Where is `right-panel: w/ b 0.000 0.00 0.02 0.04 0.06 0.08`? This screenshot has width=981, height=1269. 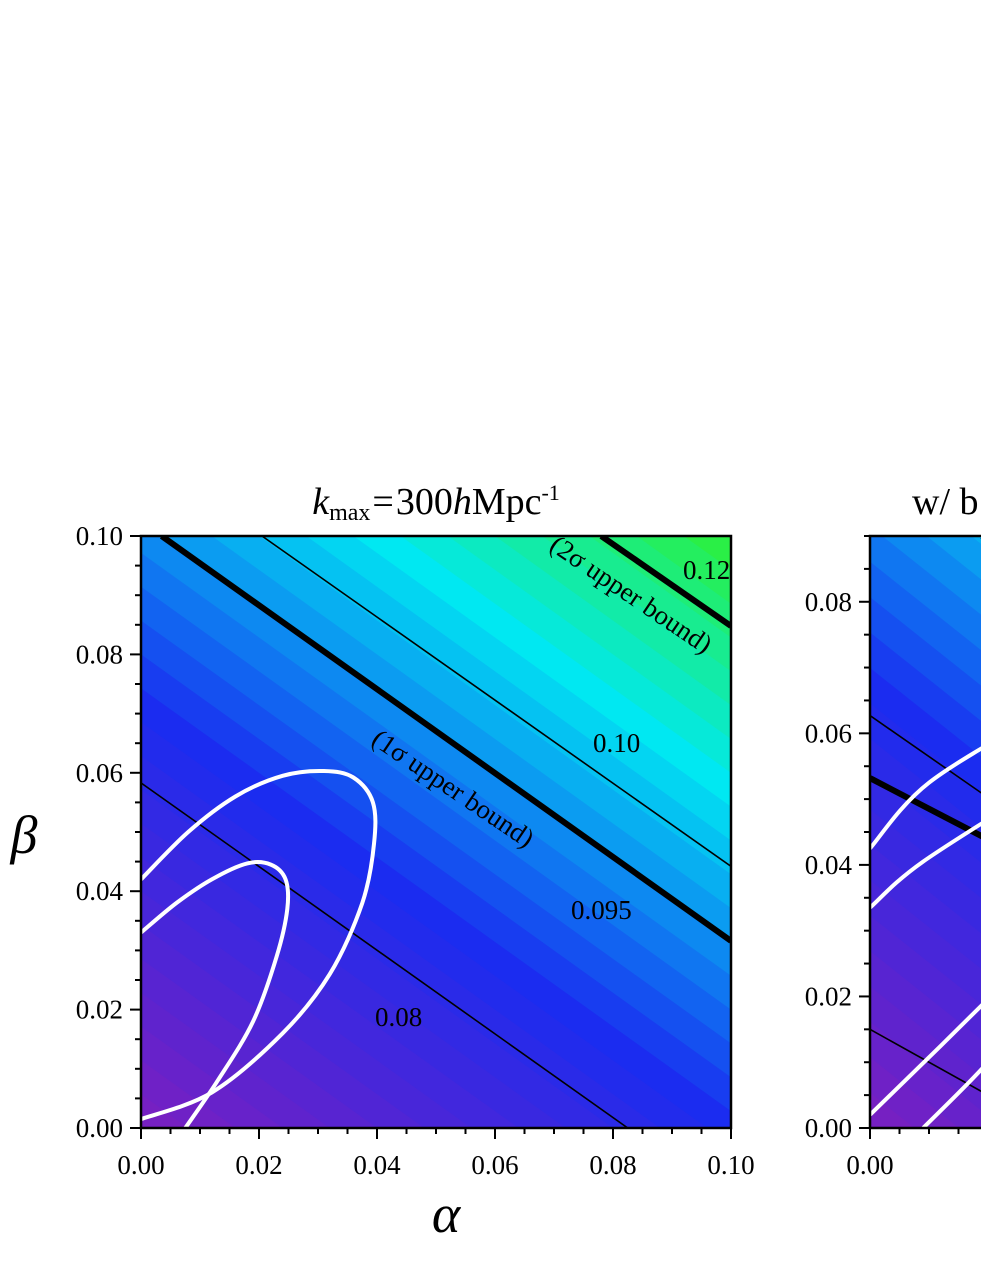
right-panel: w/ b 0.000 0.00 0.02 0.04 0.06 0.08 is located at coordinates (893, 830).